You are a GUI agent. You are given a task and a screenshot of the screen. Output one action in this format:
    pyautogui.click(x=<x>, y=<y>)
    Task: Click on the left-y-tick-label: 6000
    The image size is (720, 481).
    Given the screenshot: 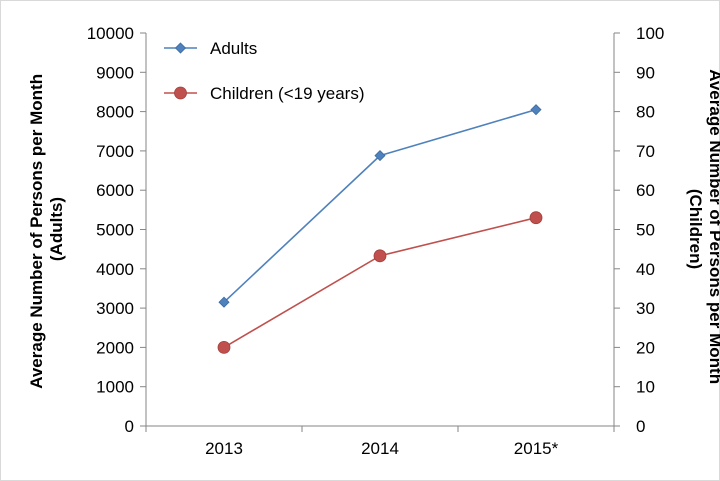 What is the action you would take?
    pyautogui.click(x=115, y=190)
    